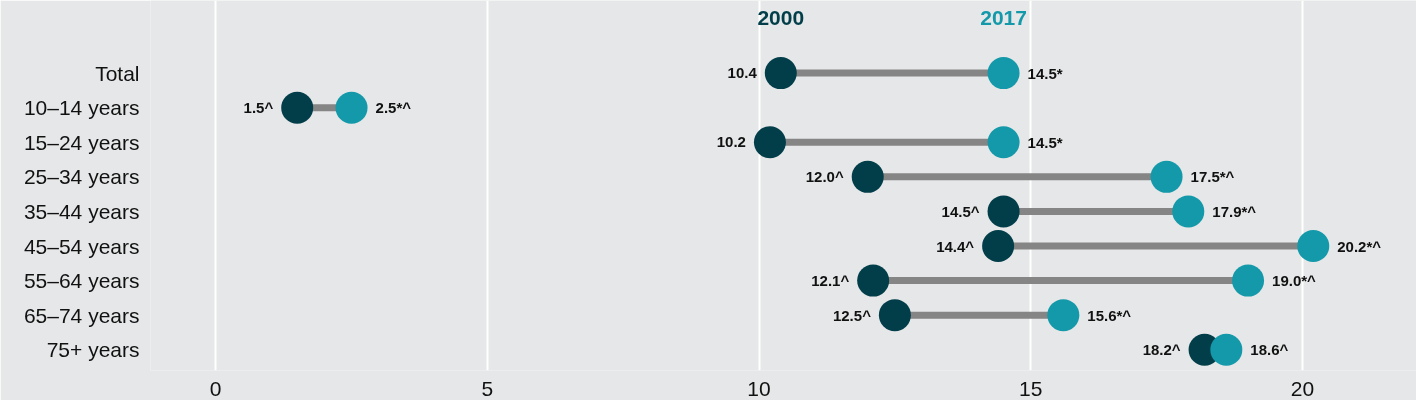  What do you see at coordinates (731, 142) in the screenshot?
I see `data-label: 10.2` at bounding box center [731, 142].